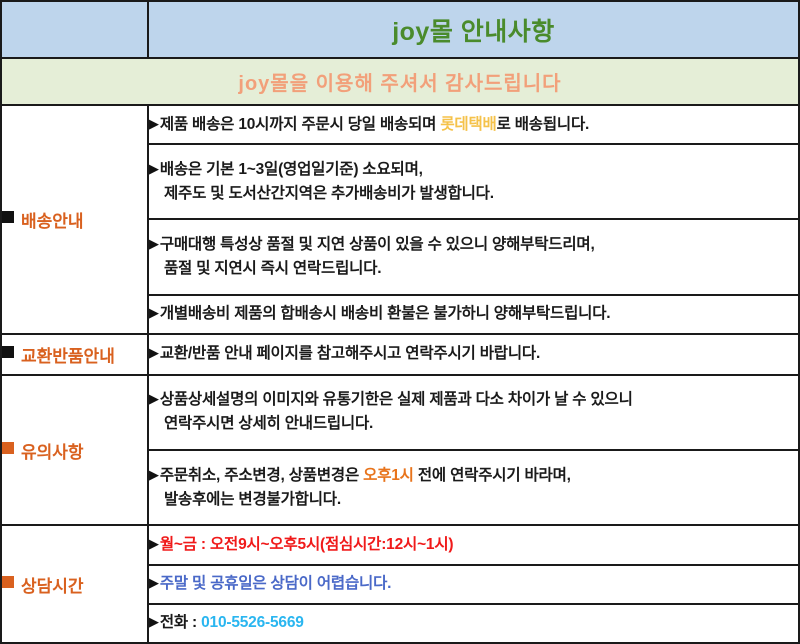  What do you see at coordinates (473, 545) in the screenshot?
I see `notice-text-cell: ▶월~금 : 오전9시~오후5시(점심시간:12시~1시)` at bounding box center [473, 545].